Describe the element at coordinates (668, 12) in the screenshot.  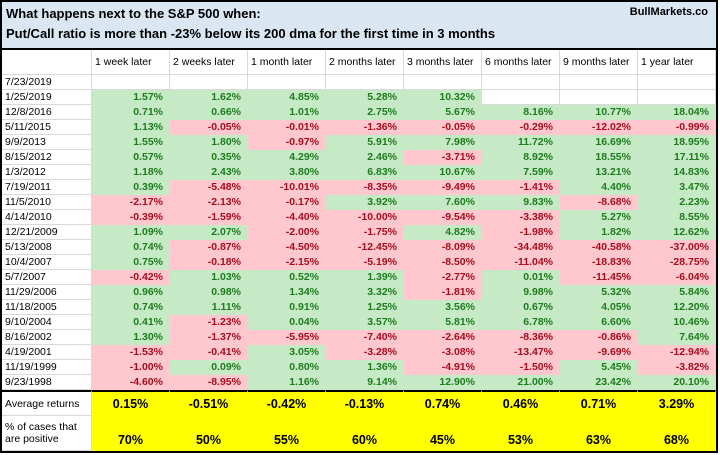
I see `brand-logo: BullMarkets.co` at that location.